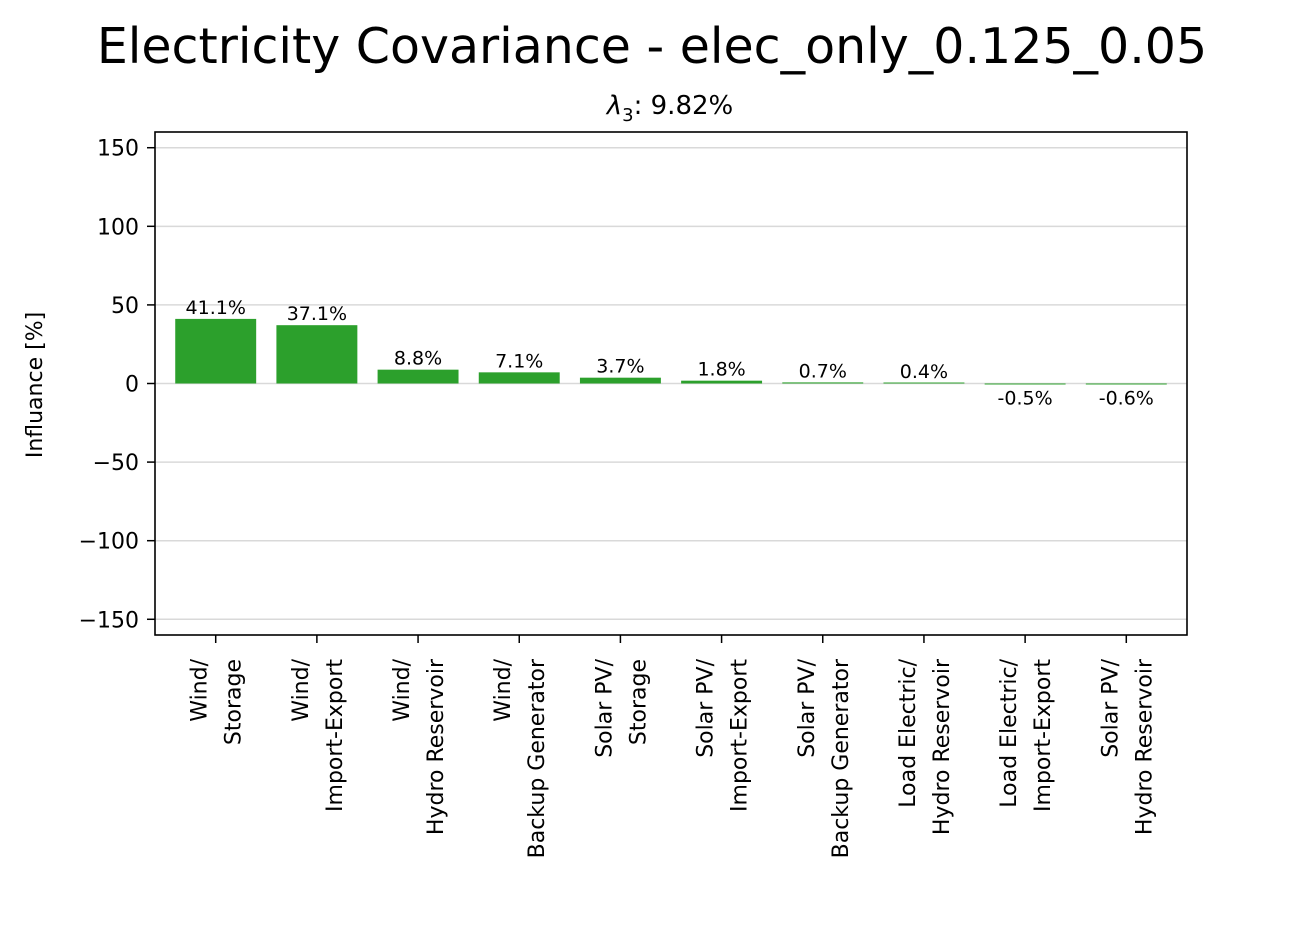  I want to click on y-axis: −150 −100 −50 0 50 100 150, so click(117, 385).